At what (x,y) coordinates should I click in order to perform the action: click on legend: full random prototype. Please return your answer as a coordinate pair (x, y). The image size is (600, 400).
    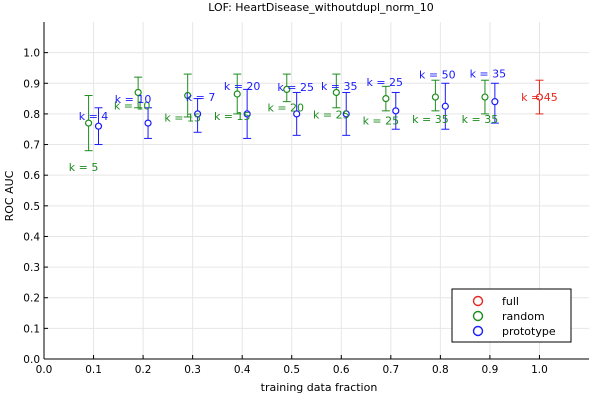
    Looking at the image, I should click on (511, 315).